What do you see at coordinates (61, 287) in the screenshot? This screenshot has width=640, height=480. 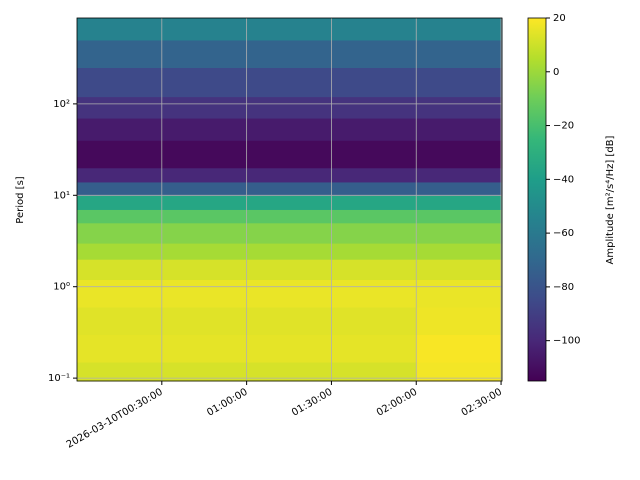 I see `y-tick-label: 10⁰` at bounding box center [61, 287].